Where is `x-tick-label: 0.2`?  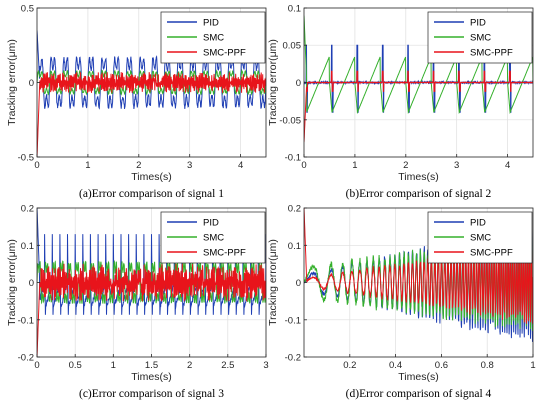 x-tick-label: 0.2 is located at coordinates (349, 365).